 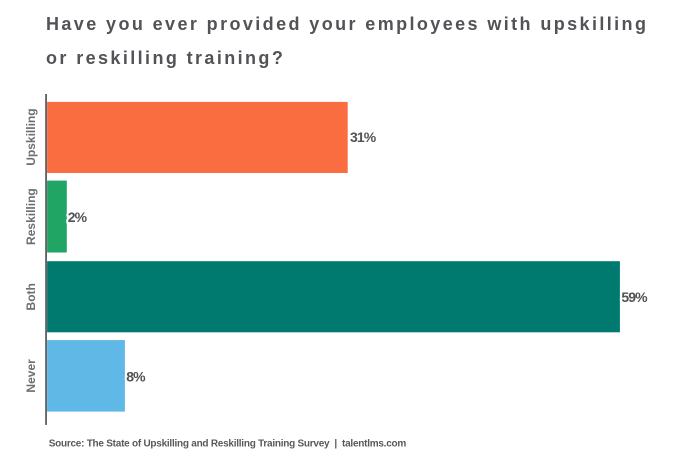 I want to click on svg-text: Reskilling, so click(x=31, y=216).